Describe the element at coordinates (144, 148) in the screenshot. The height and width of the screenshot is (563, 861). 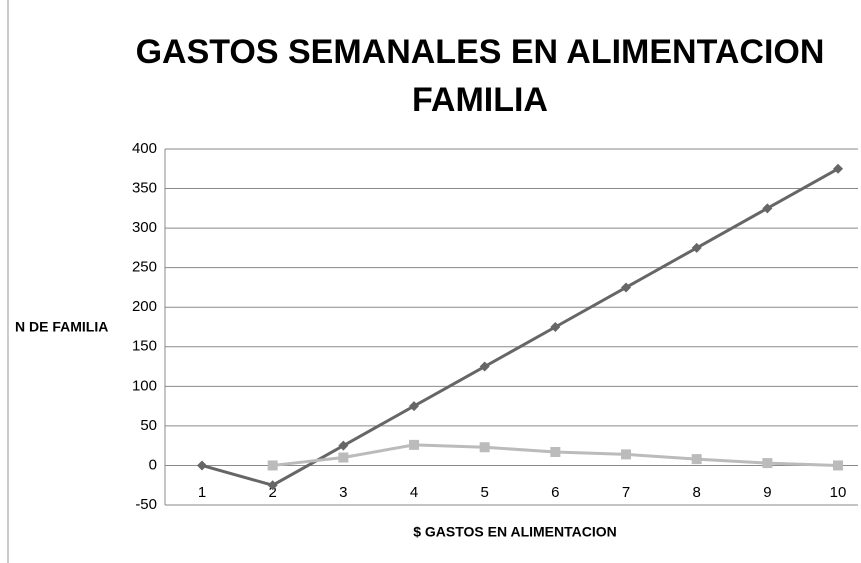
I see `y-tick-label: 400` at that location.